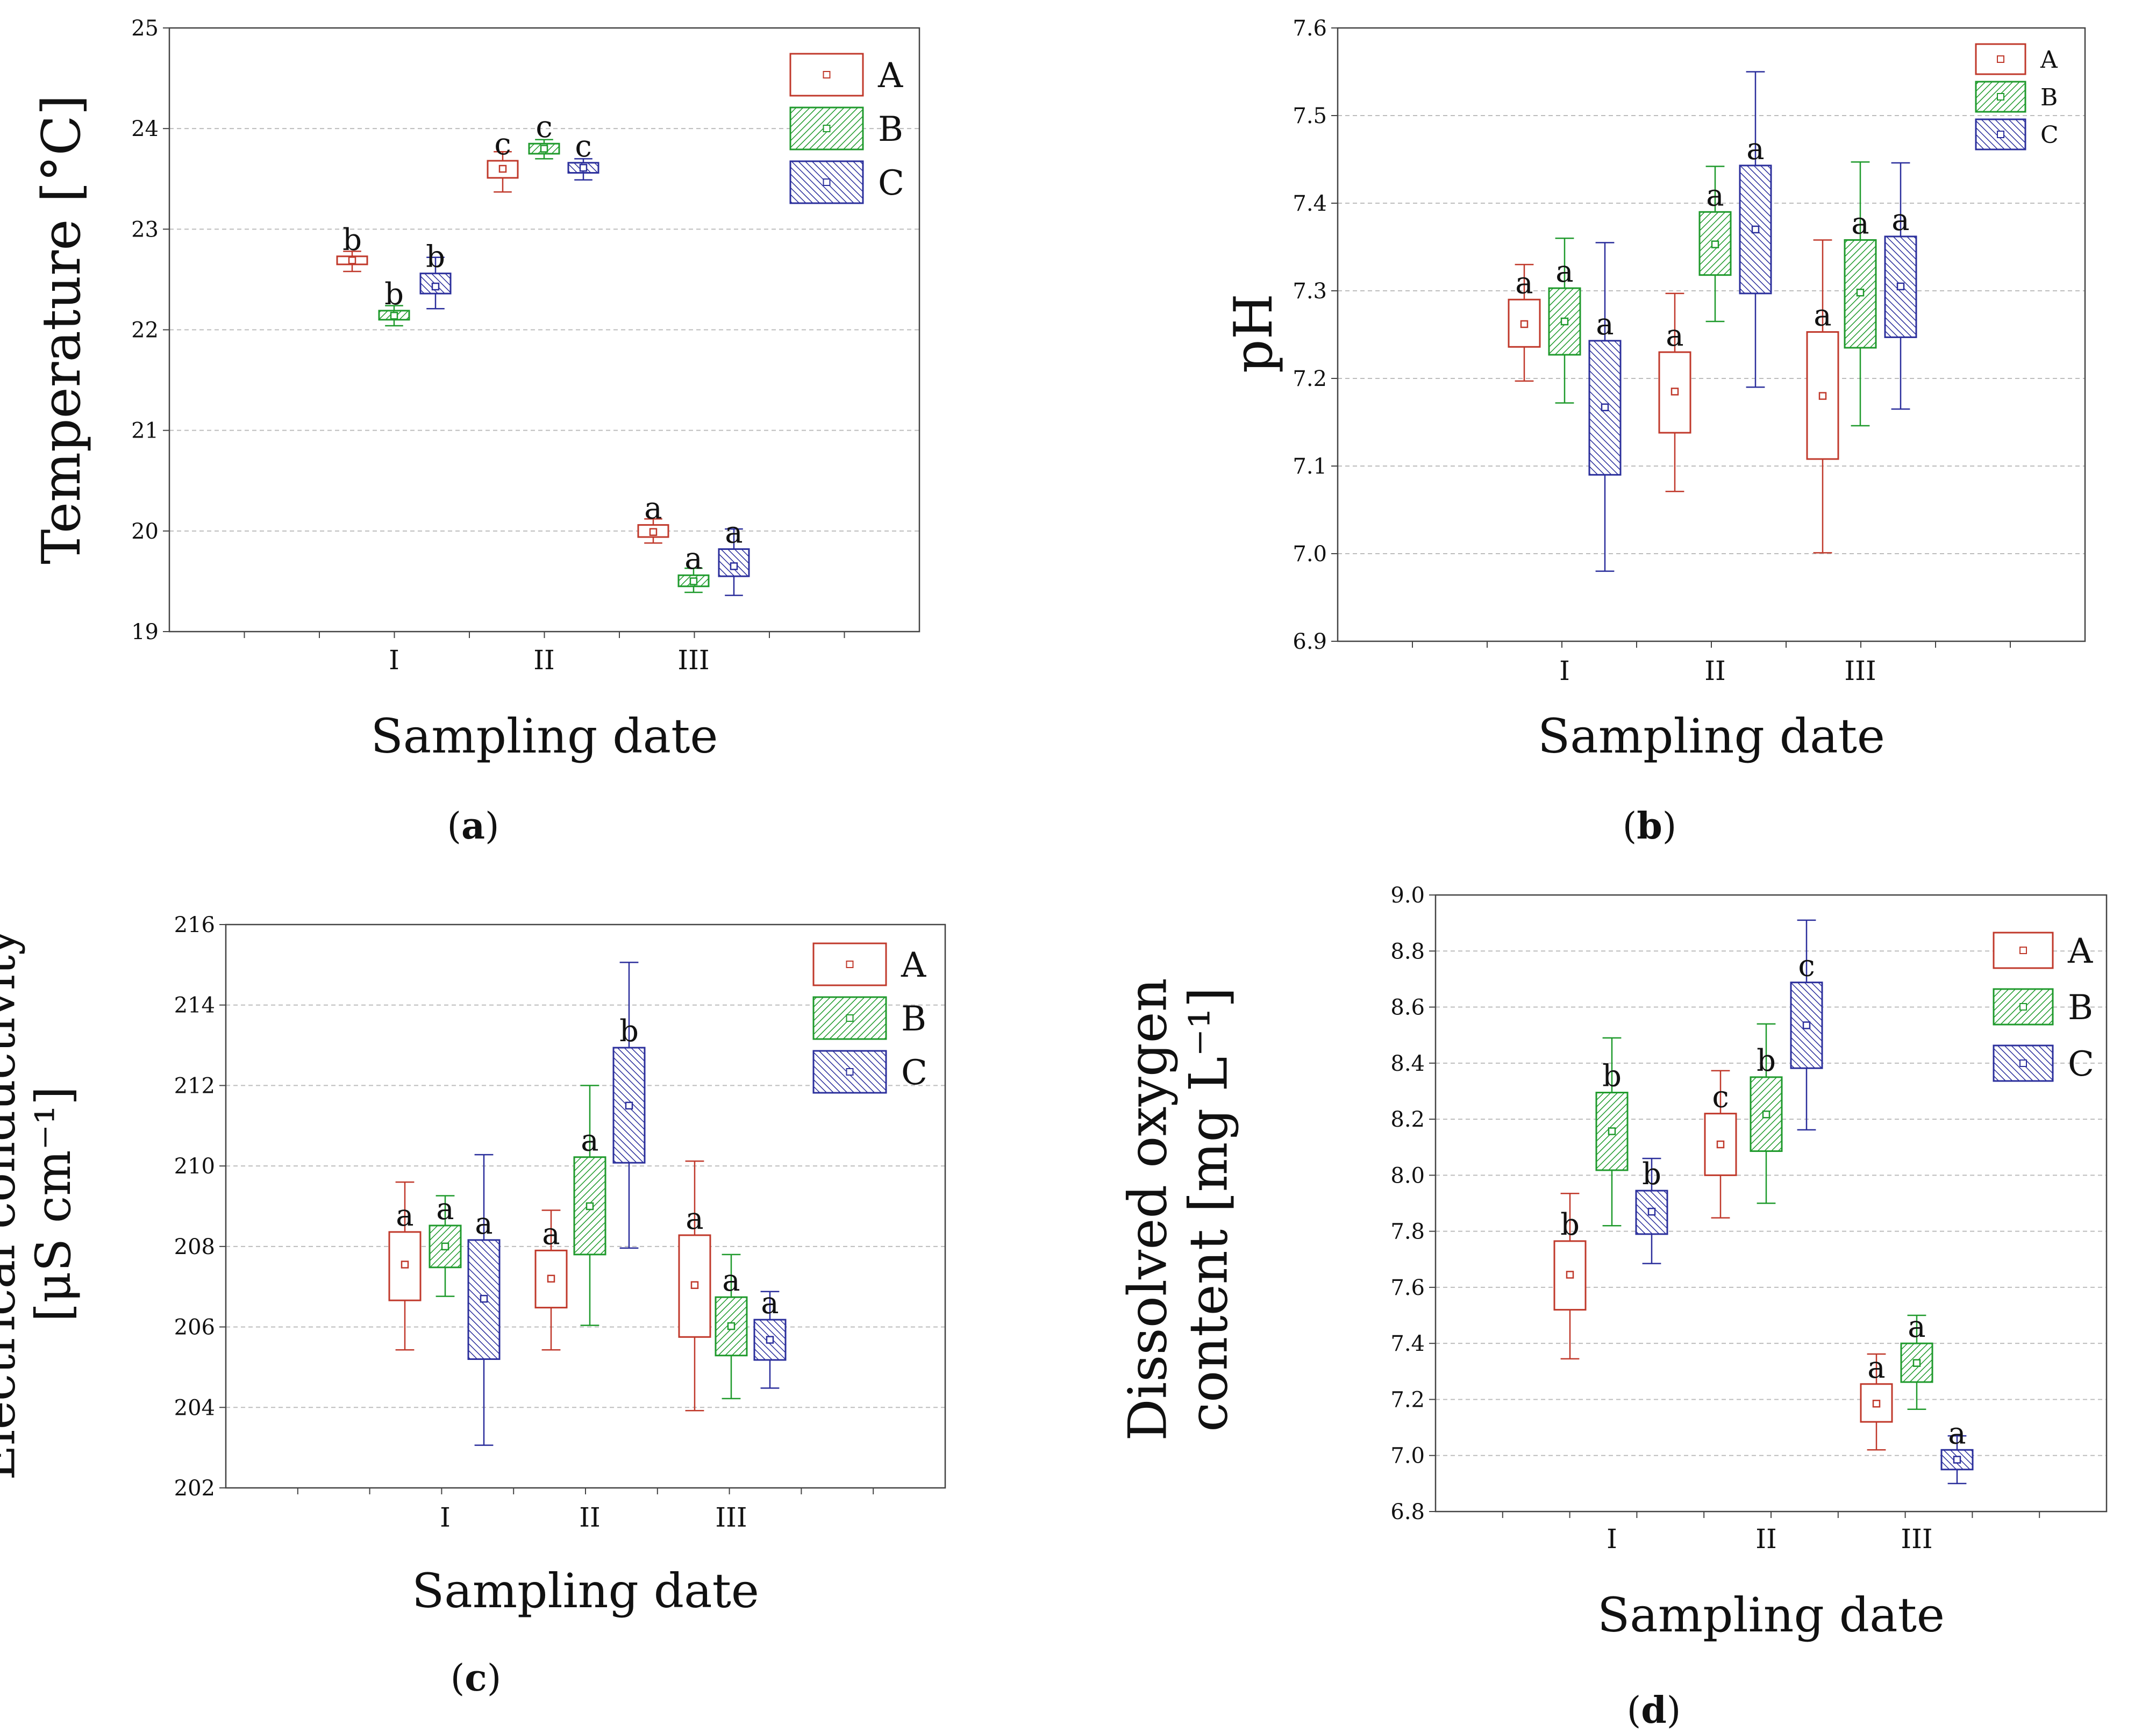 The height and width of the screenshot is (1733, 2156). Describe the element at coordinates (2049, 60) in the screenshot. I see `legend-label: A` at that location.